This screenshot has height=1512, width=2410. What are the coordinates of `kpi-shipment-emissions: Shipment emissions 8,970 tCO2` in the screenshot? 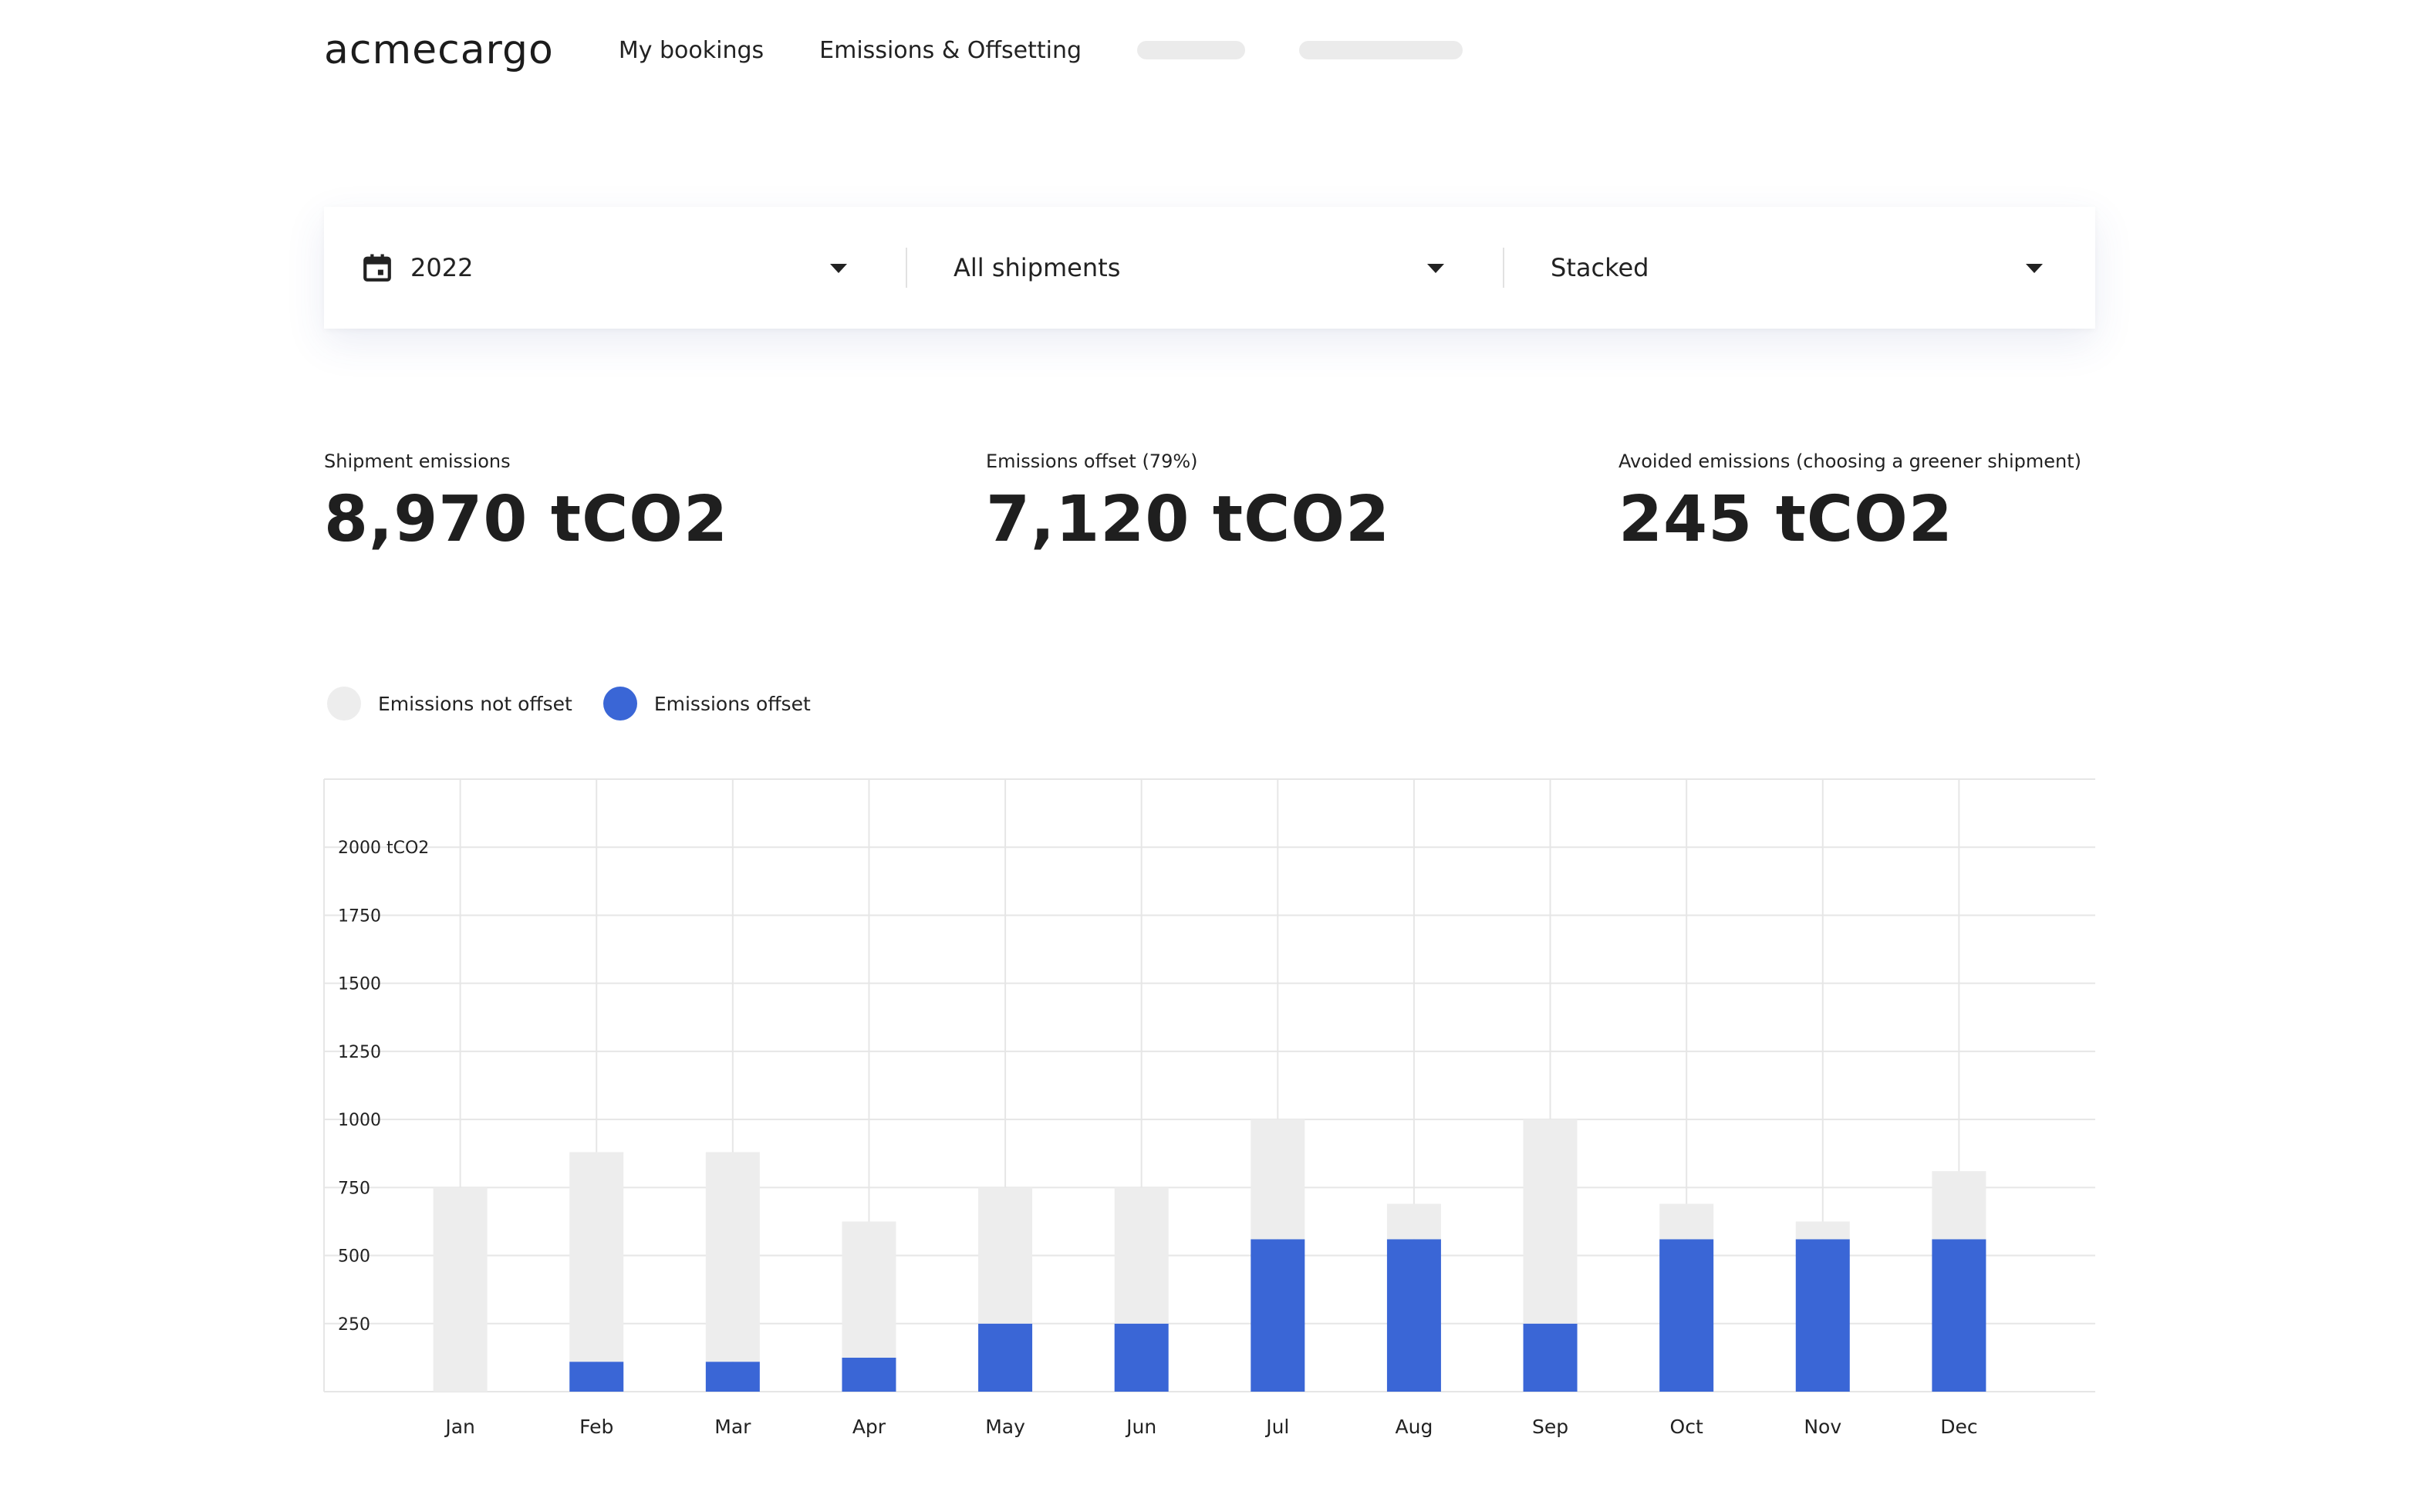 It's located at (526, 504).